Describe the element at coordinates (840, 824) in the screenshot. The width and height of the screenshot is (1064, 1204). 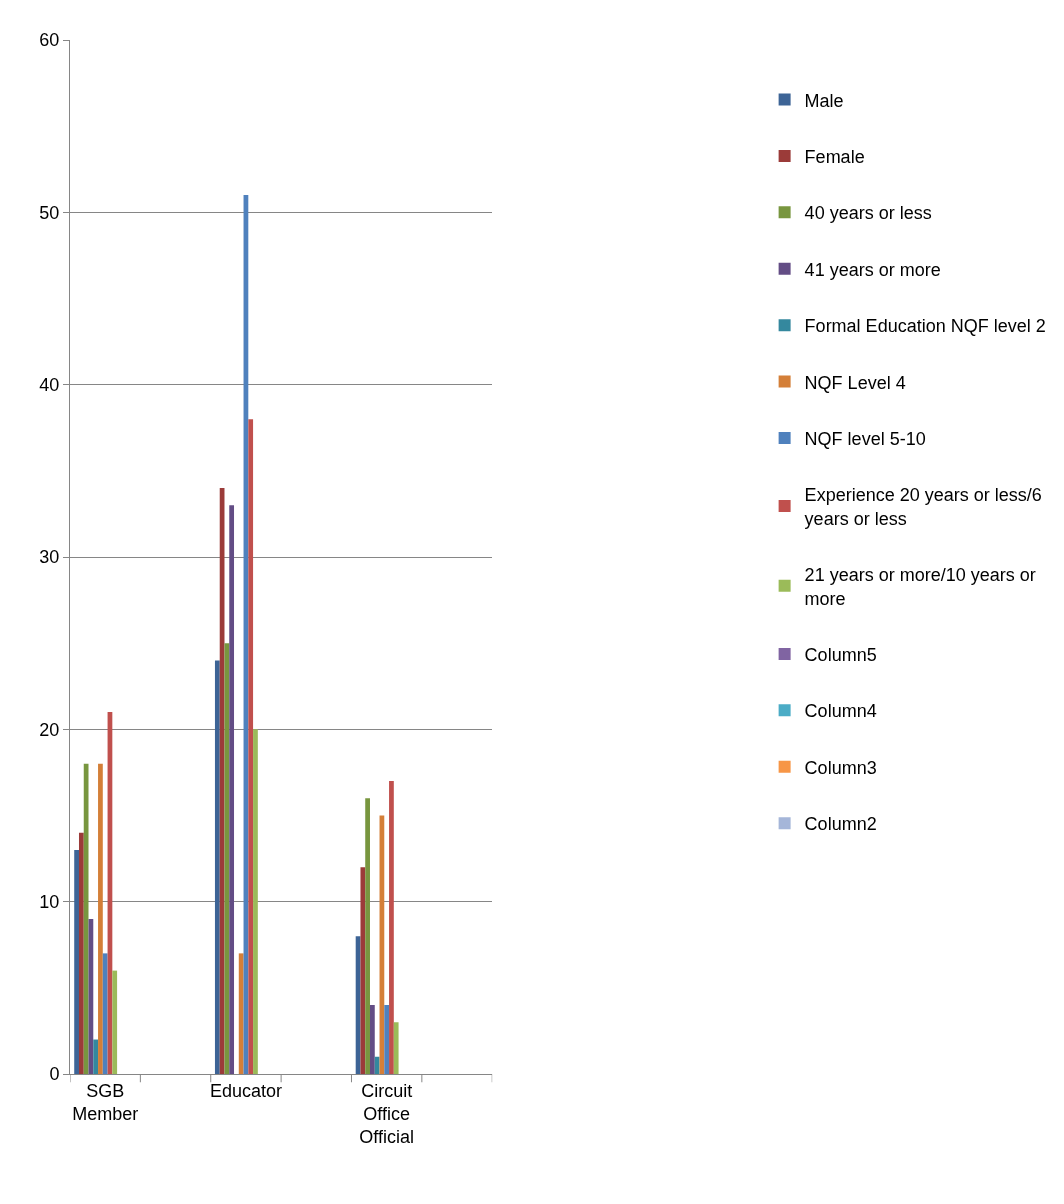
I see `legend-label: Column2` at that location.